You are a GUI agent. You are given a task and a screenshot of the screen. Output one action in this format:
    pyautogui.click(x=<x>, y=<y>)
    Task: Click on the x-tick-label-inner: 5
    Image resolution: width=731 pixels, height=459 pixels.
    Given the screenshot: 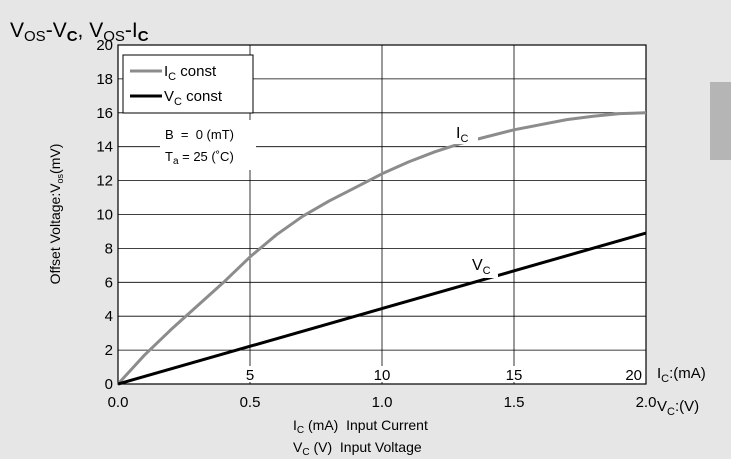 What is the action you would take?
    pyautogui.click(x=250, y=375)
    